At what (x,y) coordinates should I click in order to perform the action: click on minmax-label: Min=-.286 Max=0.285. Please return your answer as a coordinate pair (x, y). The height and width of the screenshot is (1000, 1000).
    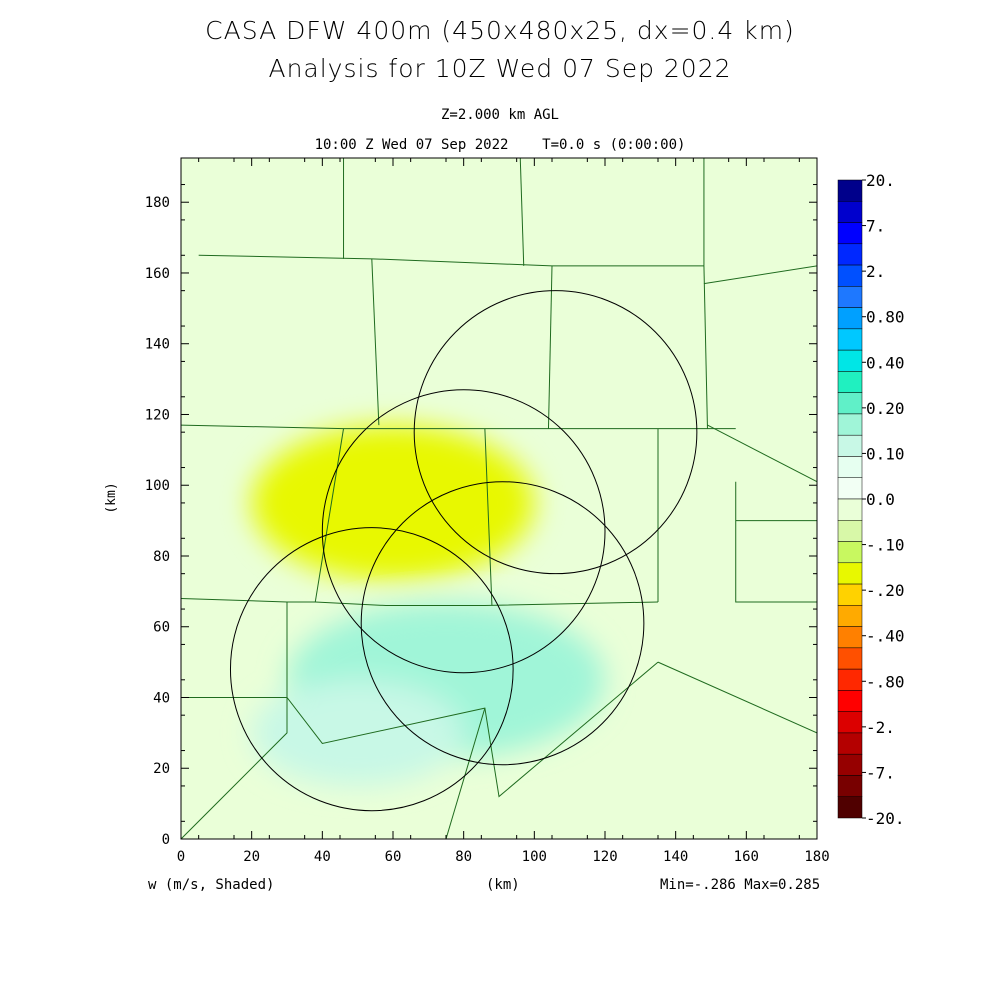
    Looking at the image, I should click on (740, 885).